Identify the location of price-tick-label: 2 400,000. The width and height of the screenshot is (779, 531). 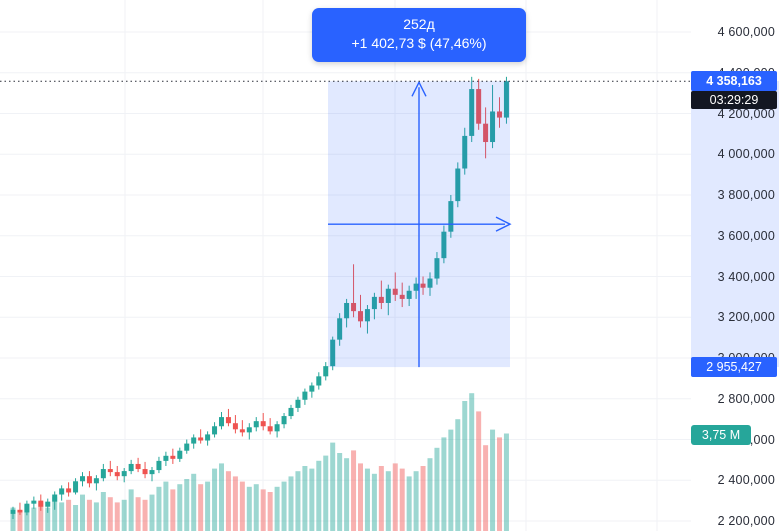
(746, 480).